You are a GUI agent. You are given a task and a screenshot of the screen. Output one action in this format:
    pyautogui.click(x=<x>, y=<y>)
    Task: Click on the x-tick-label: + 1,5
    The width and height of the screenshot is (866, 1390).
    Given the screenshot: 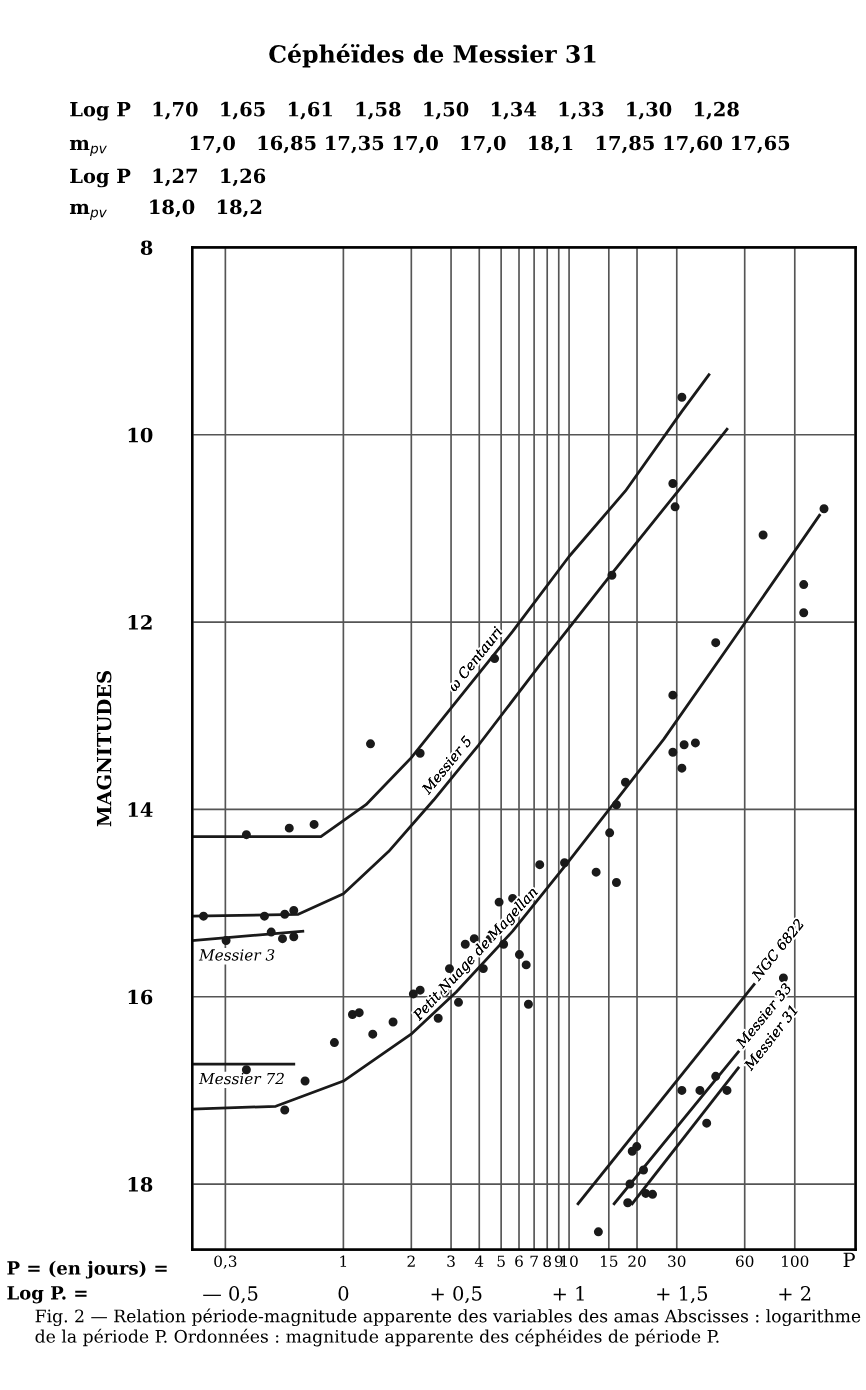 What is the action you would take?
    pyautogui.click(x=682, y=1295)
    